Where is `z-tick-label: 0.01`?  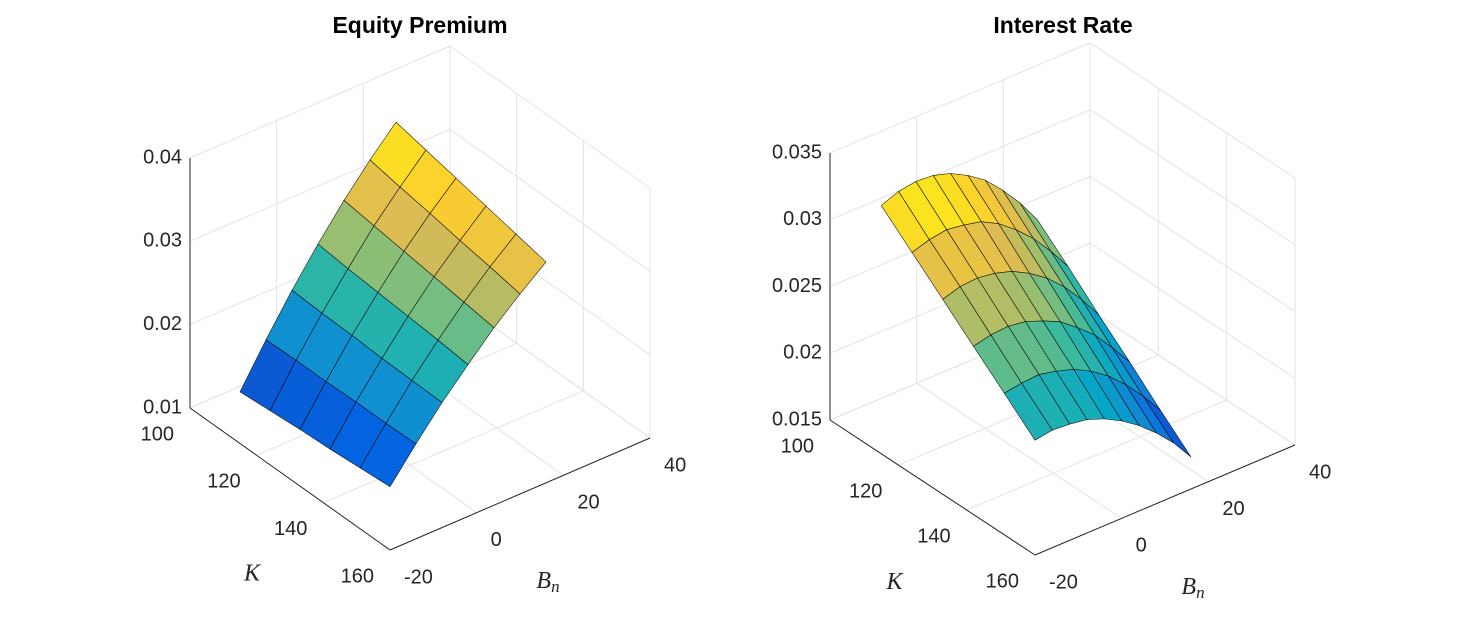 z-tick-label: 0.01 is located at coordinates (162, 407).